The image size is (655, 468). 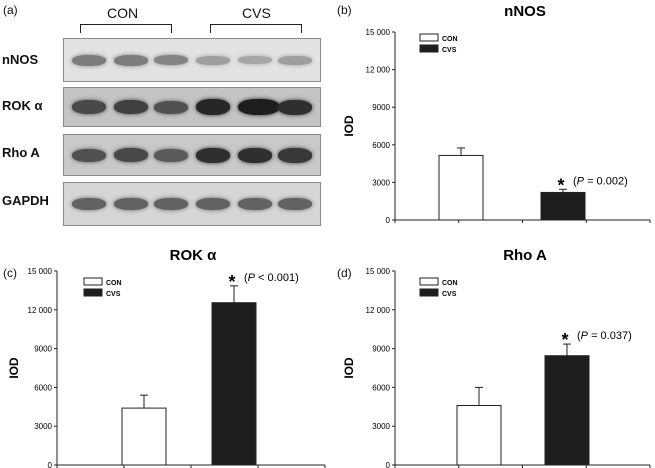 I want to click on blot-strip-gapdh, so click(x=192, y=204).